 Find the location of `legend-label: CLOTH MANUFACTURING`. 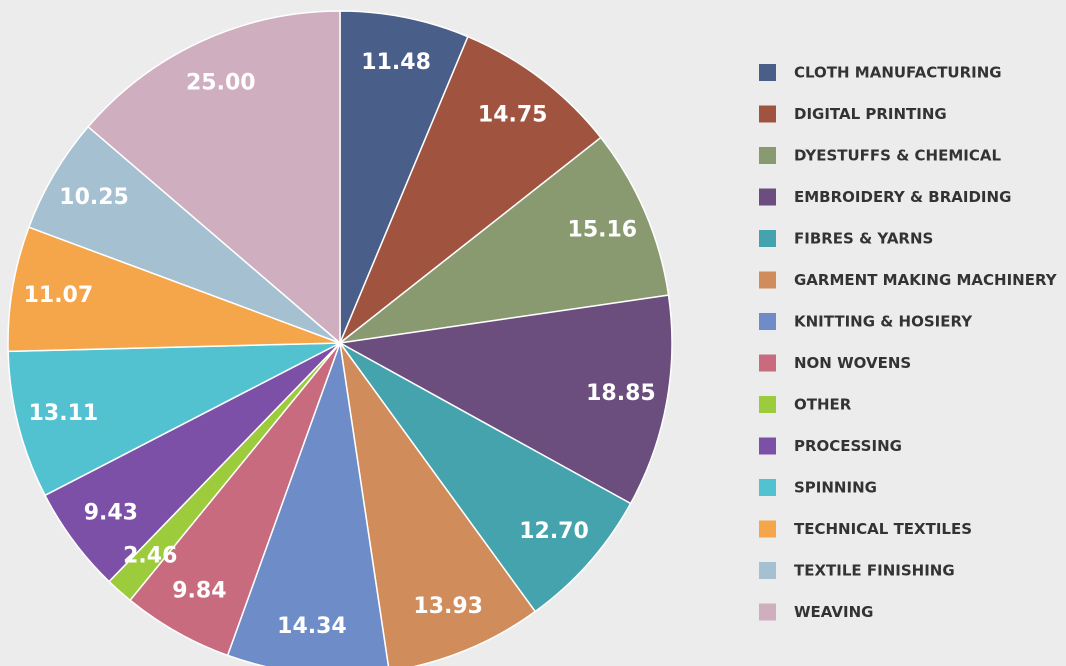

legend-label: CLOTH MANUFACTURING is located at coordinates (898, 73).